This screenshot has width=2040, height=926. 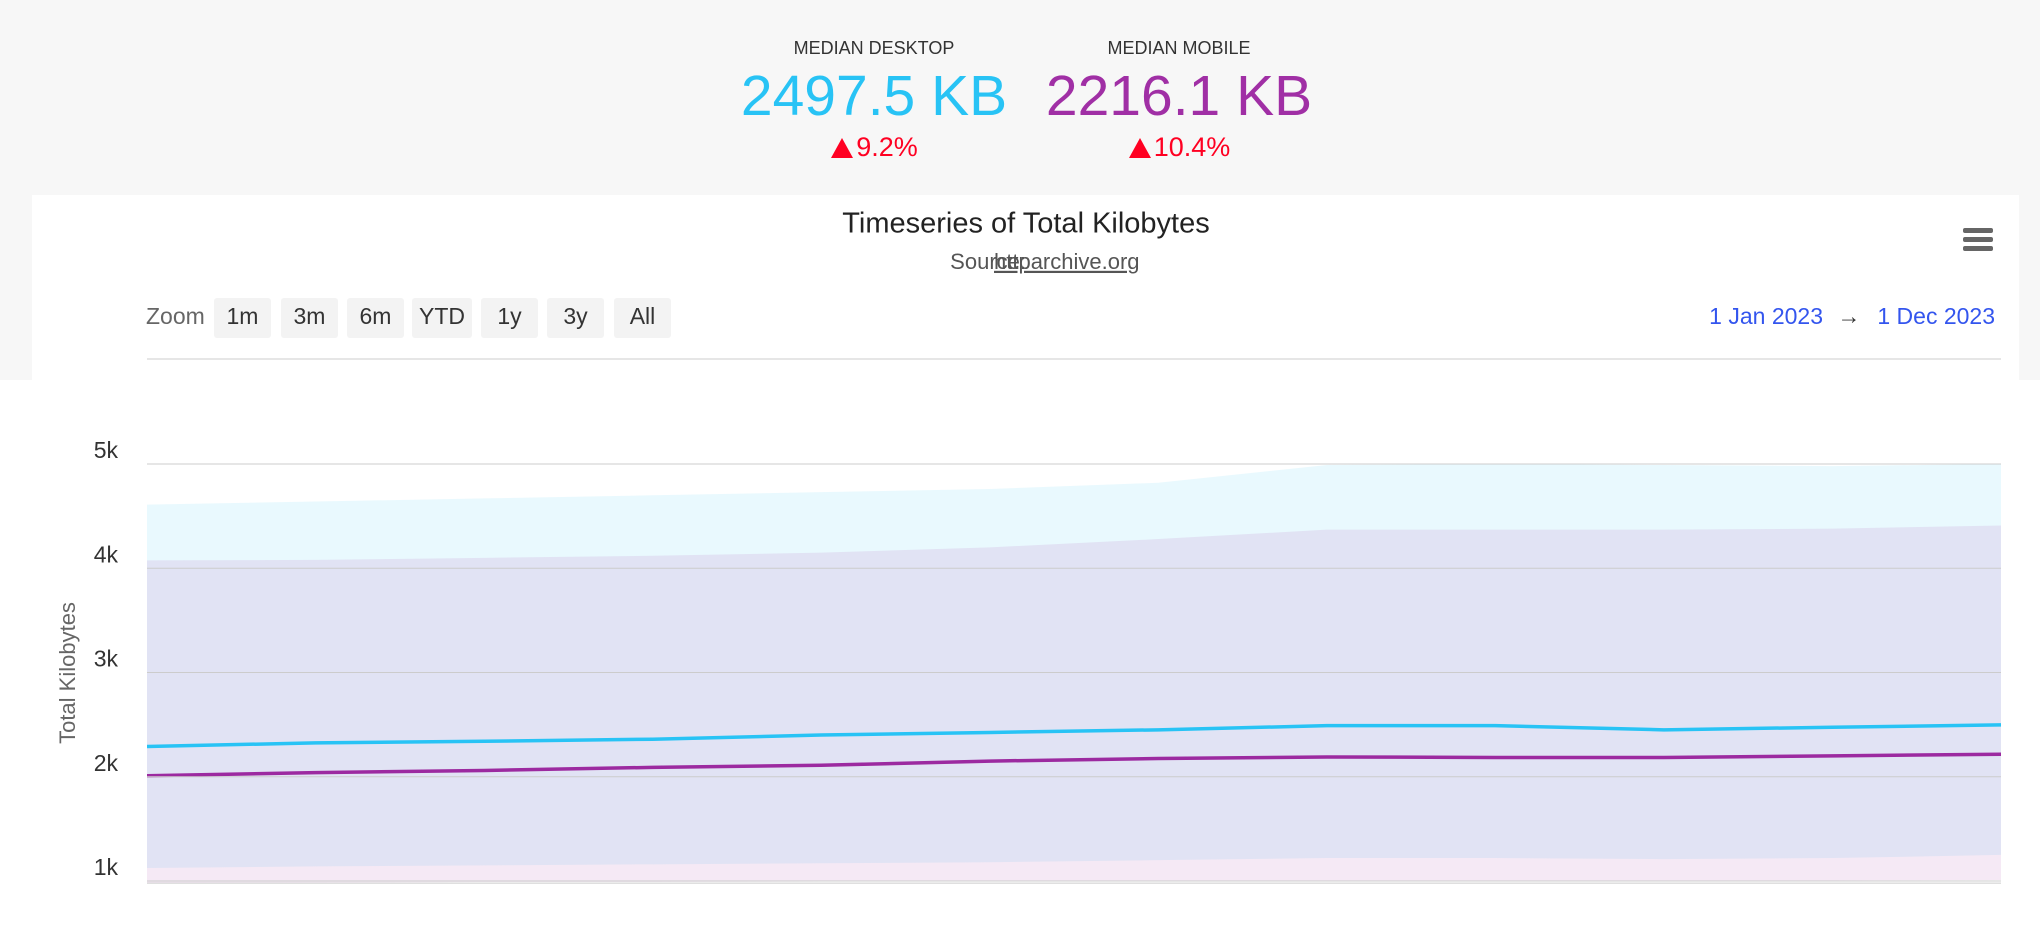 I want to click on zoom-button: 3y, so click(x=575, y=318).